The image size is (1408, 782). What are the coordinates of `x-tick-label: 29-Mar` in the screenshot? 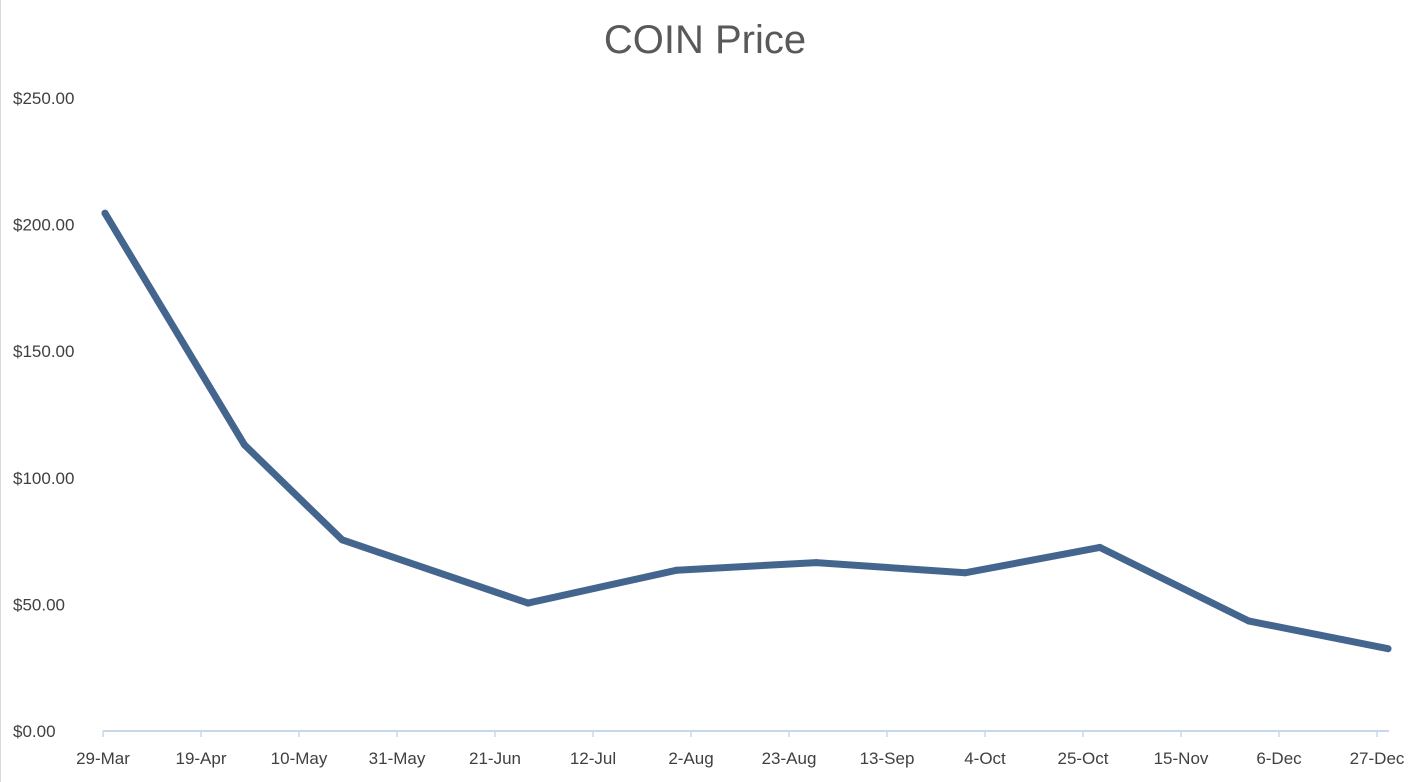 It's located at (103, 758).